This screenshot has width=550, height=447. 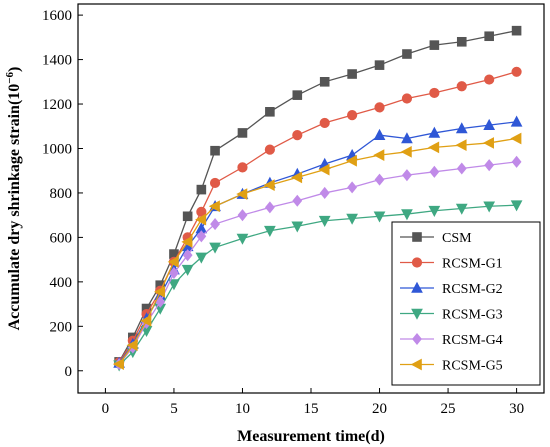 What do you see at coordinates (57, 61) in the screenshot?
I see `y-tick-label: 1400` at bounding box center [57, 61].